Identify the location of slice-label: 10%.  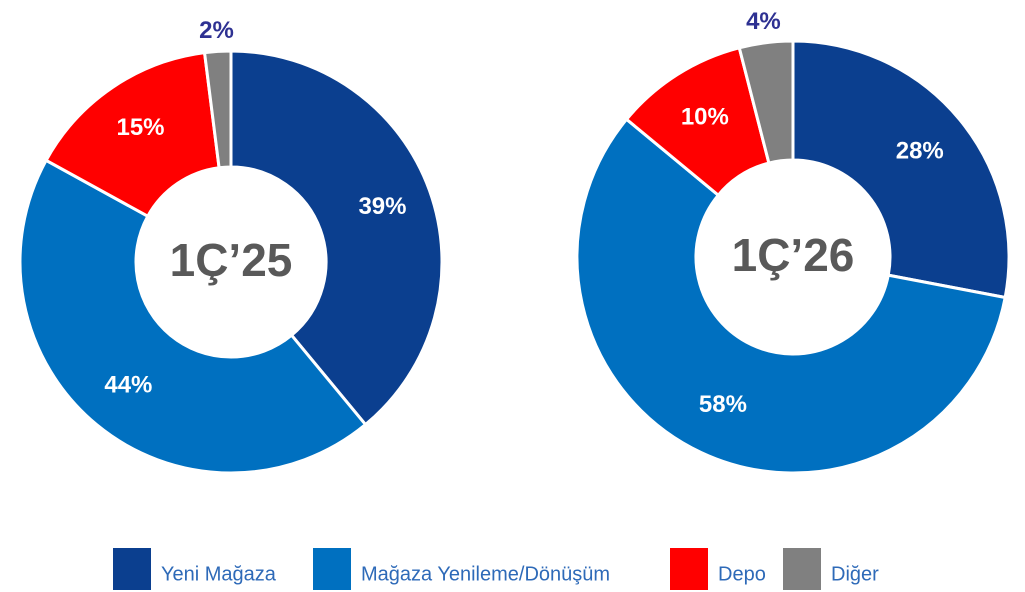
(705, 116).